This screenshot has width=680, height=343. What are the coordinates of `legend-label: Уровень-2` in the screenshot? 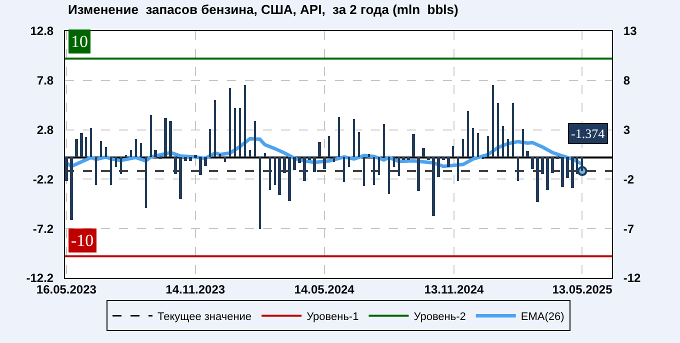 It's located at (440, 317).